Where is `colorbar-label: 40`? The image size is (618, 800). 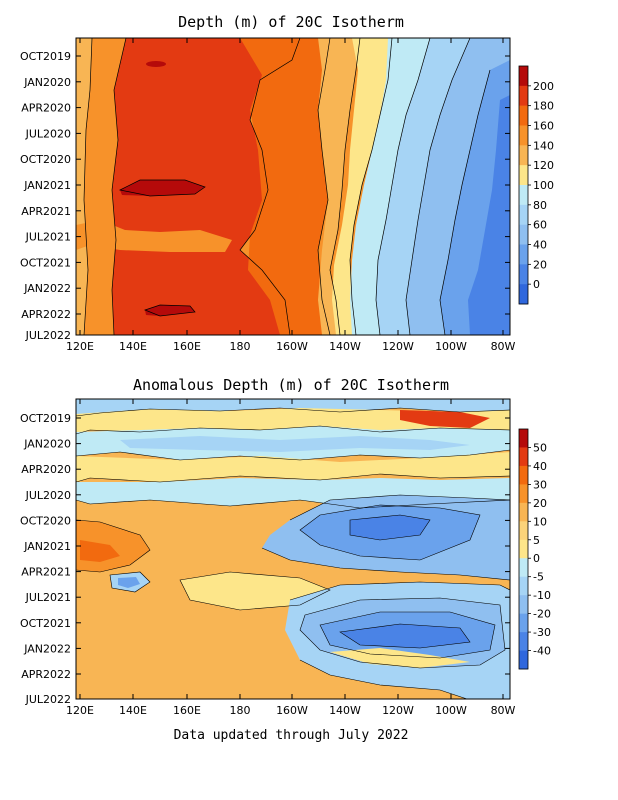 colorbar-label: 40 is located at coordinates (540, 245).